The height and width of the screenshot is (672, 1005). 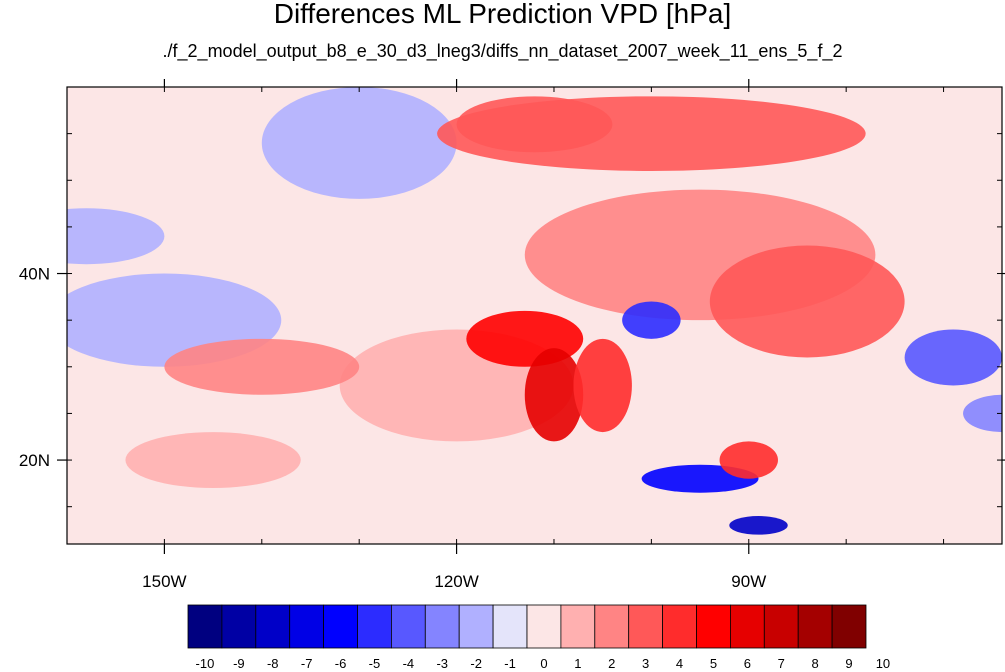 I want to click on colorbar-label: -1, so click(x=510, y=663).